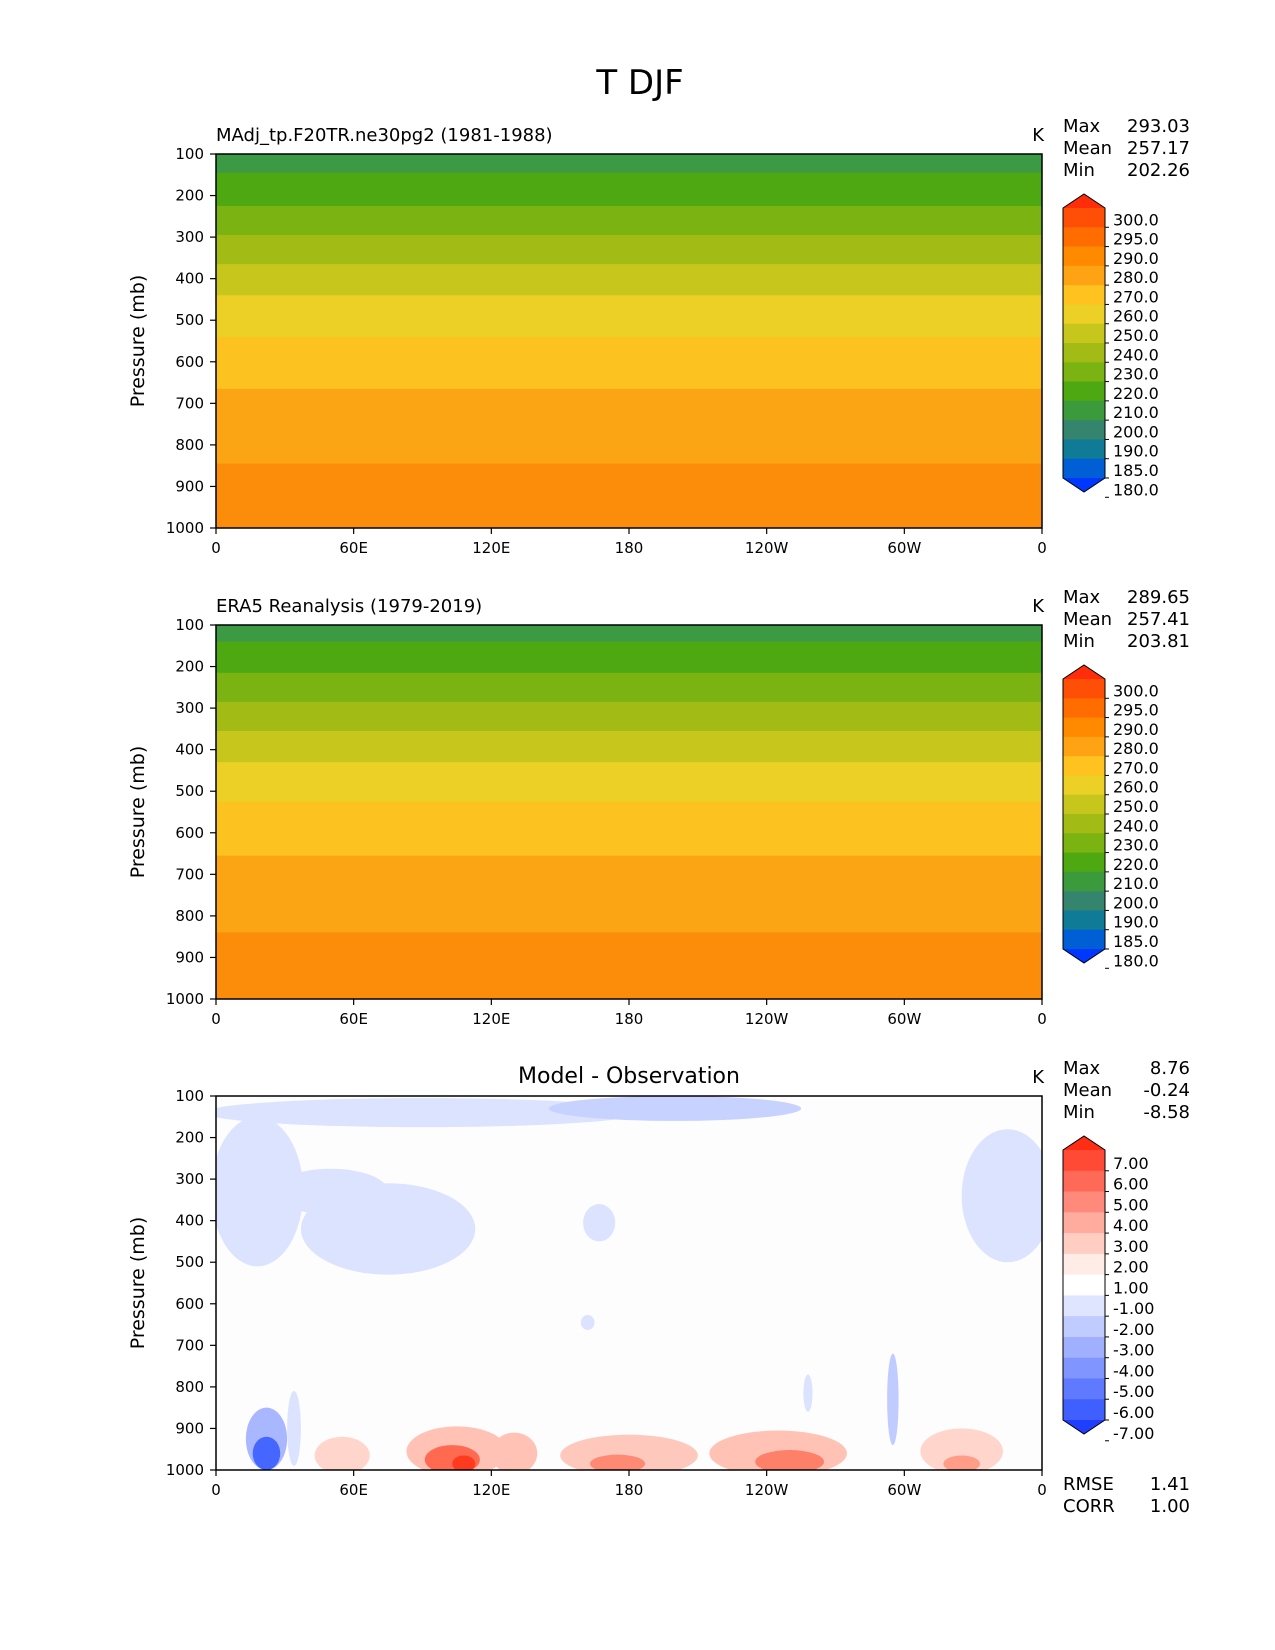 This screenshot has width=1275, height=1650. What do you see at coordinates (189, 1428) in the screenshot?
I see `y-tick-label: 900` at bounding box center [189, 1428].